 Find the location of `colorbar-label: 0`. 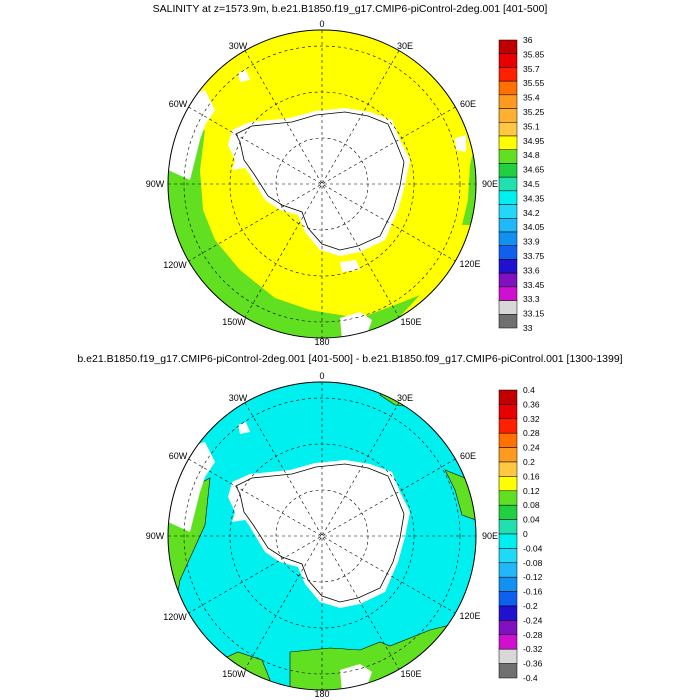

colorbar-label: 0 is located at coordinates (525, 534).